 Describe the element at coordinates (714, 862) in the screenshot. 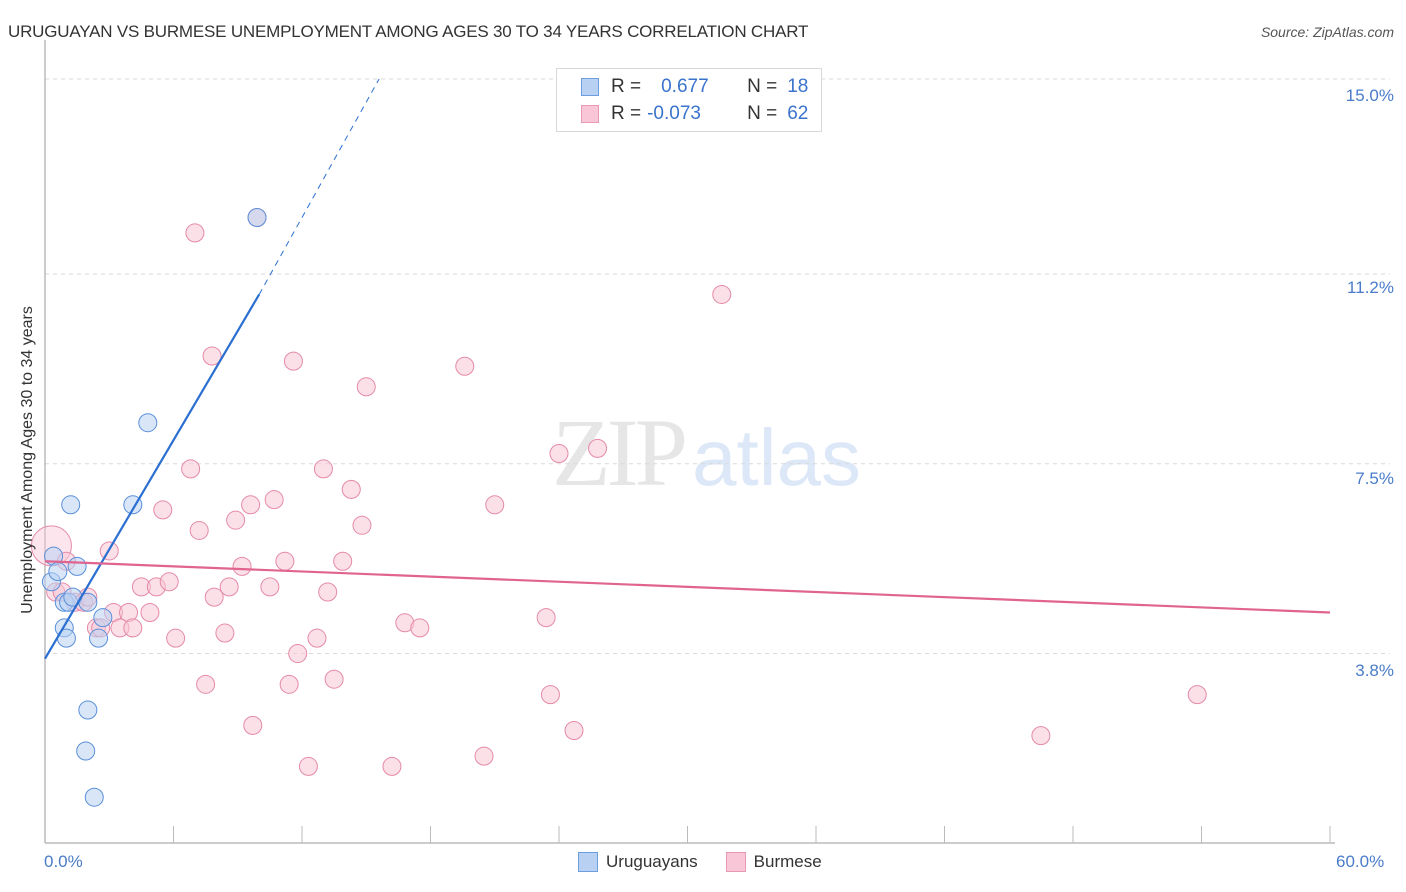

I see `series-legend: Uruguayans Burmese` at that location.